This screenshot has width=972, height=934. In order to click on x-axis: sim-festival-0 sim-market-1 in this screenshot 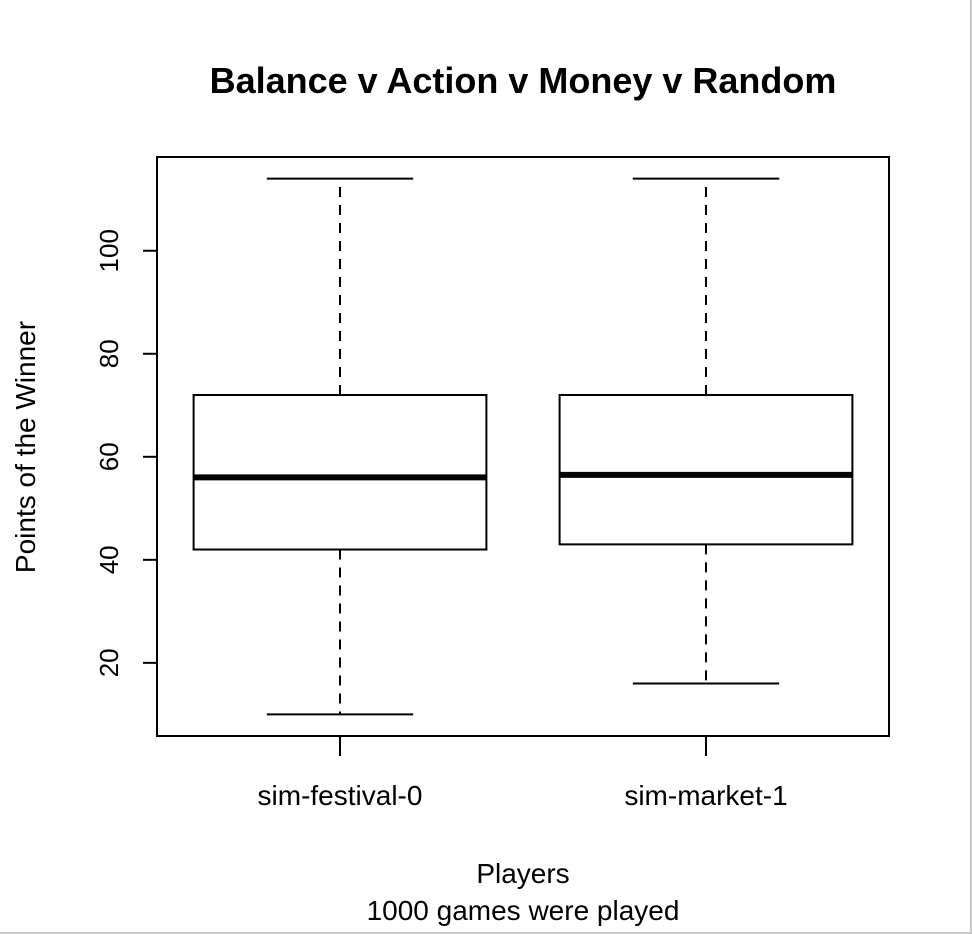, I will do `click(523, 773)`.